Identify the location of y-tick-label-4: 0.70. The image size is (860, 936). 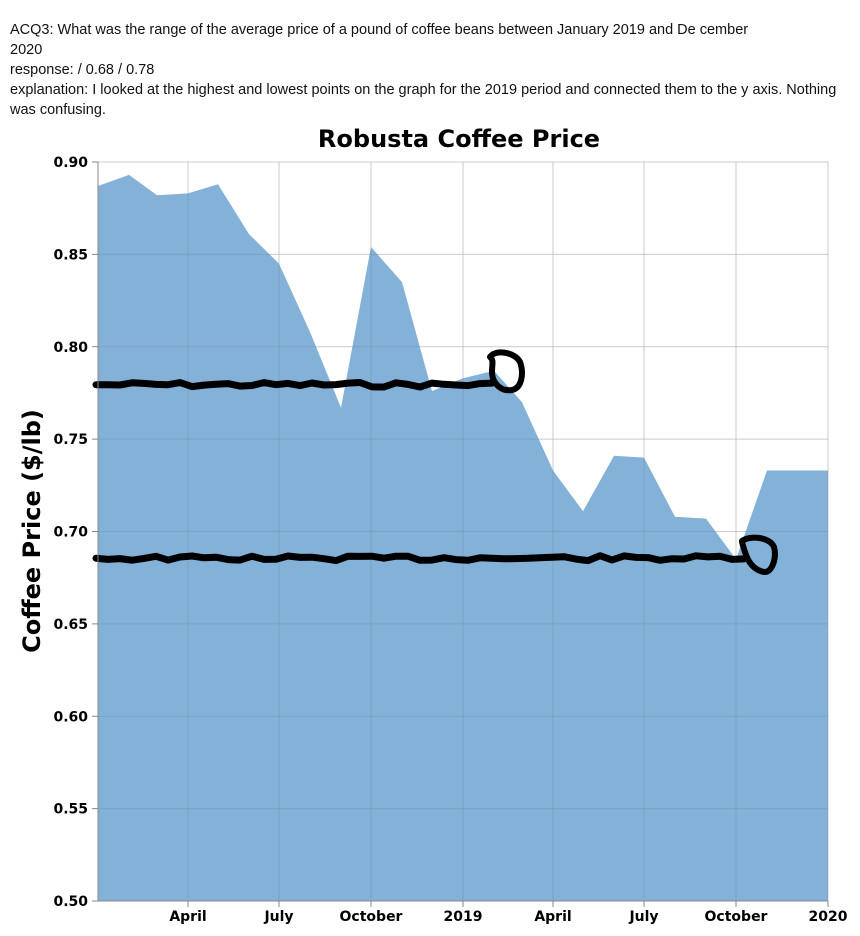
(70, 533).